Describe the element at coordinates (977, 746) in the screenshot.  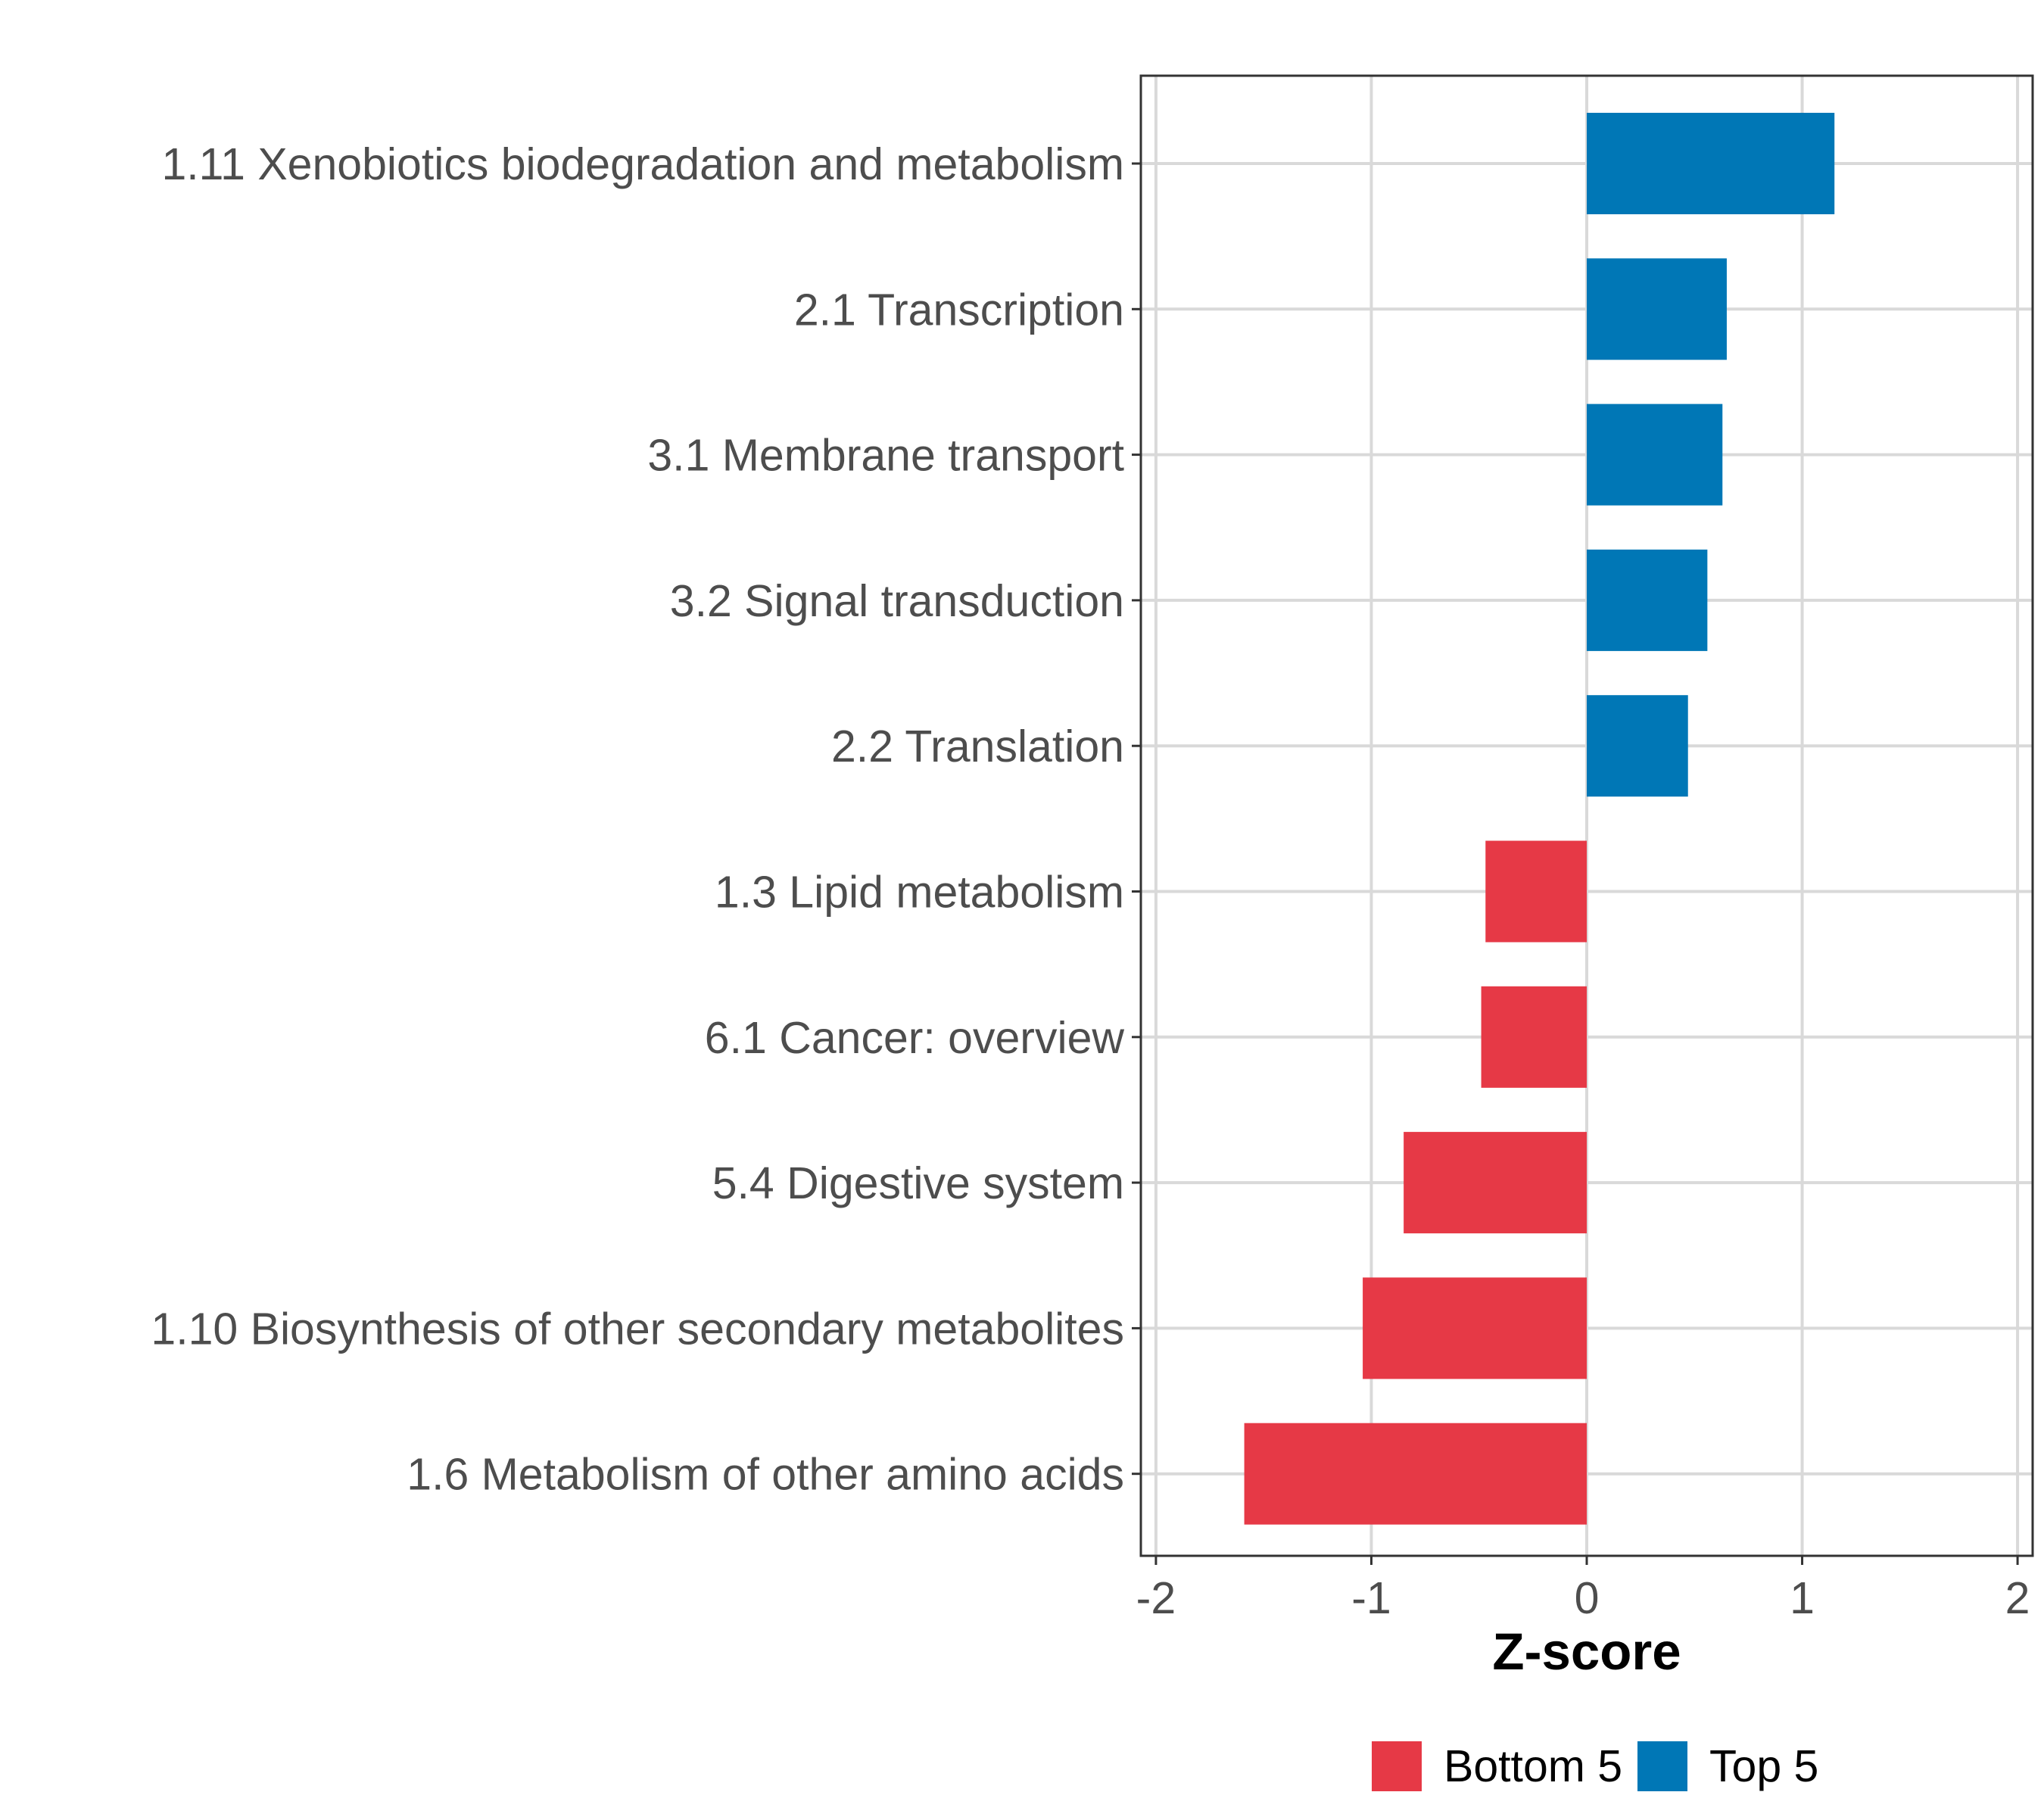
I see `category-label: 2.2 Translation` at that location.